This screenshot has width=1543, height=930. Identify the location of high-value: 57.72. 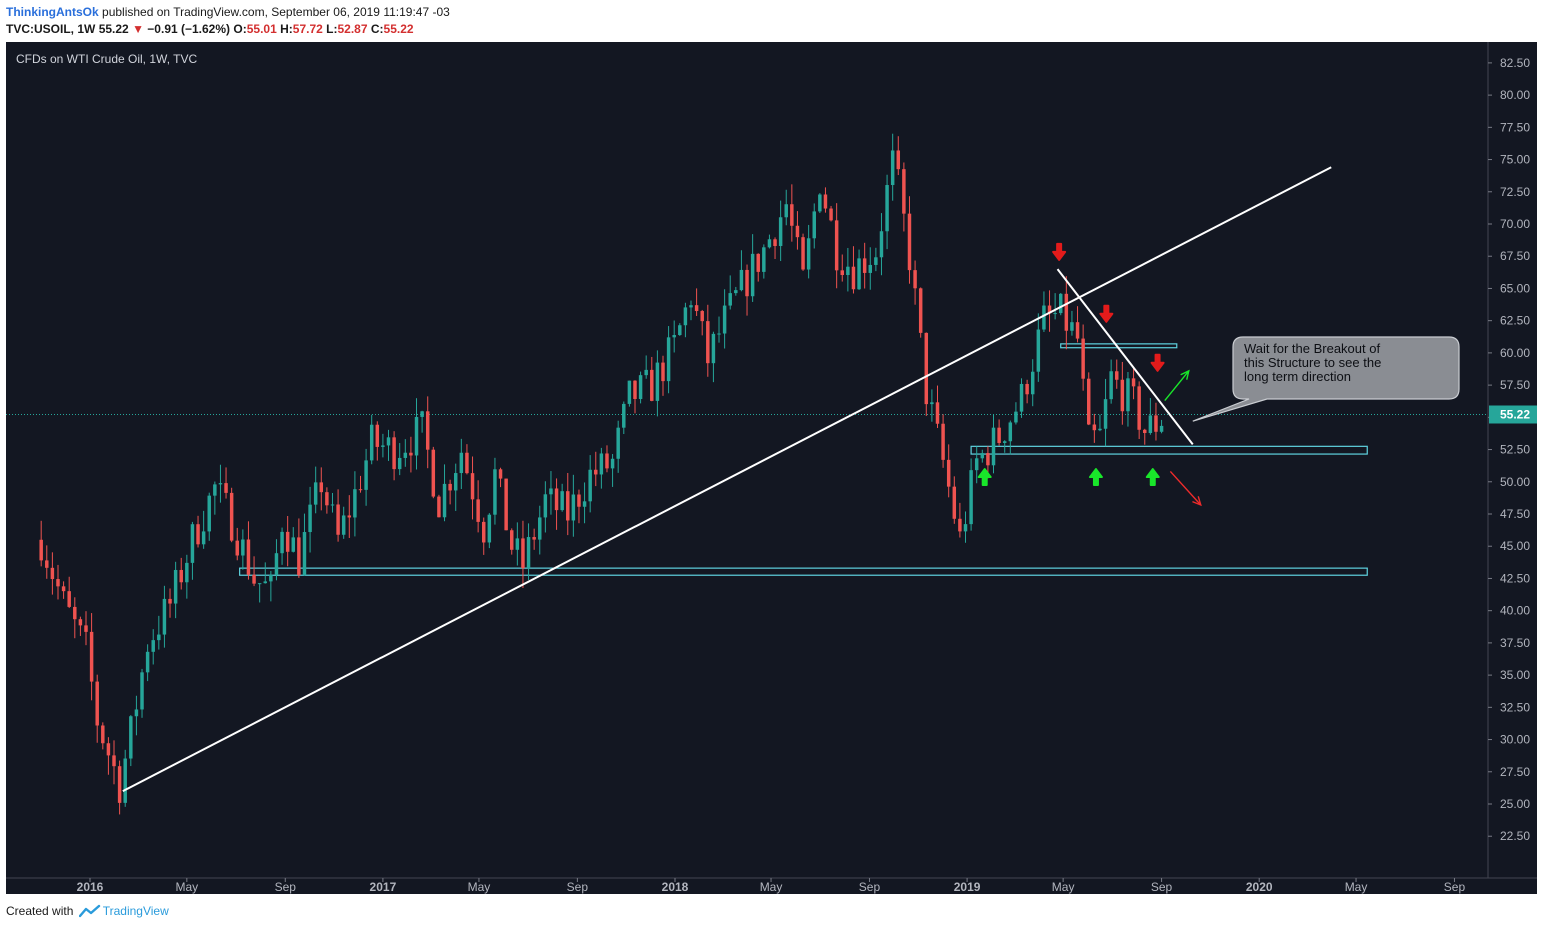
(307, 29).